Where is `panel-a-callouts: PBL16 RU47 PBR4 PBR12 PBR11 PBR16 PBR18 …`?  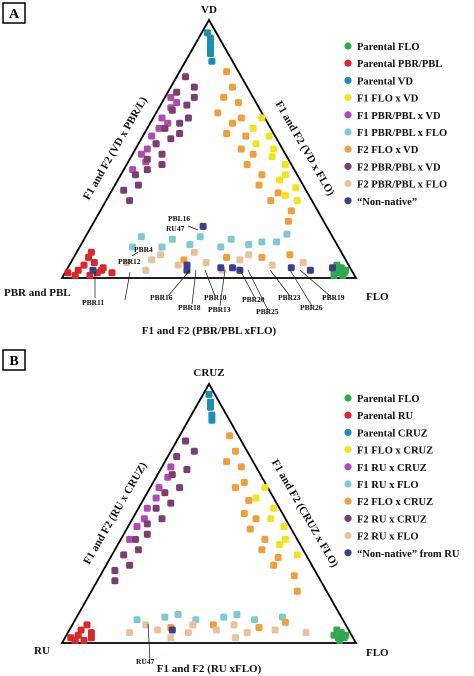 panel-a-callouts: PBL16 RU47 PBR4 PBR12 PBR11 PBR16 PBR18 … is located at coordinates (213, 265).